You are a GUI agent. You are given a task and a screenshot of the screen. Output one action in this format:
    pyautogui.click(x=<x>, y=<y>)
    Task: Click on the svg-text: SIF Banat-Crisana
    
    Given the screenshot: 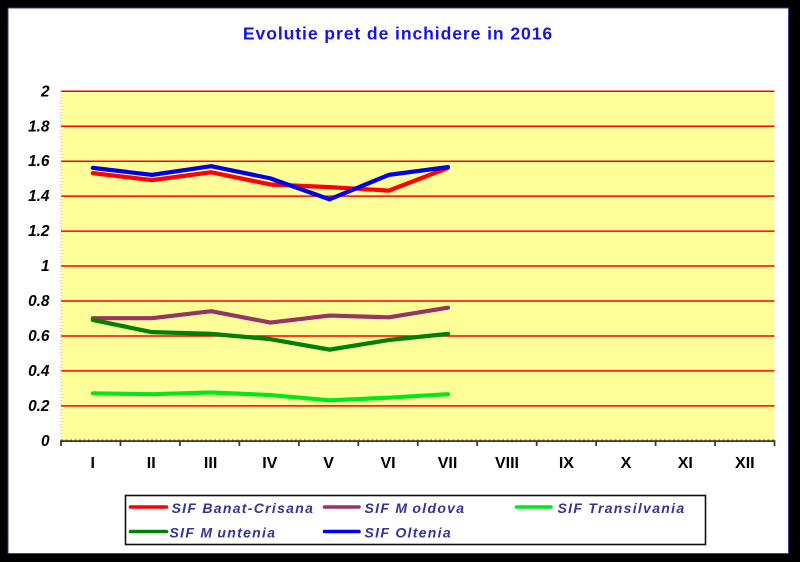 What is the action you would take?
    pyautogui.click(x=243, y=508)
    